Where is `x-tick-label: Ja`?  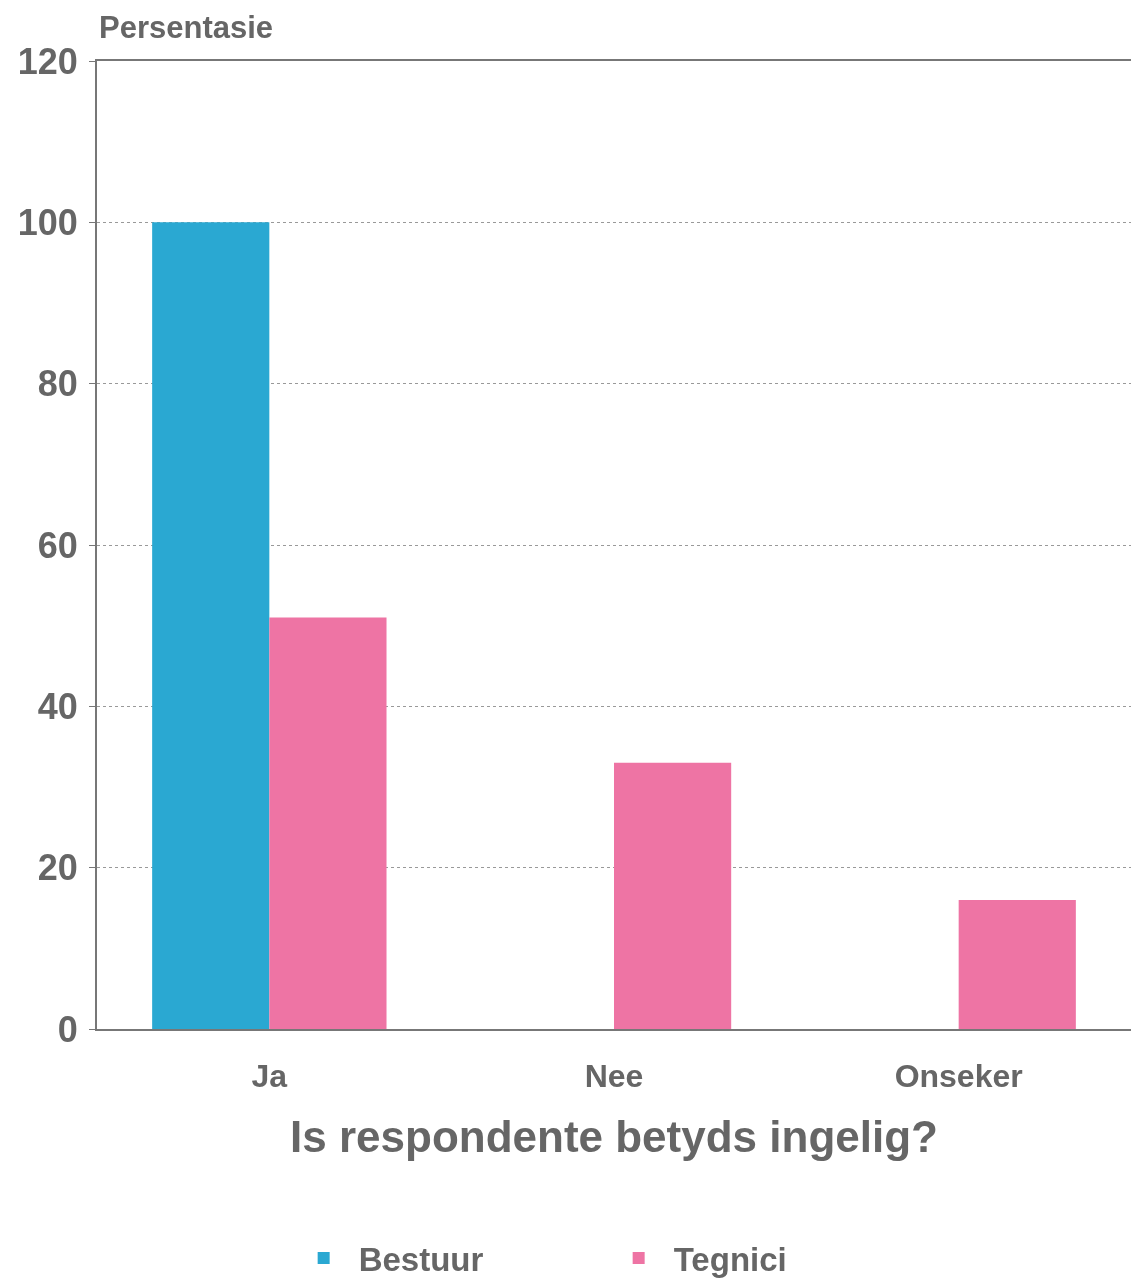
x-tick-label: Ja is located at coordinates (269, 1076).